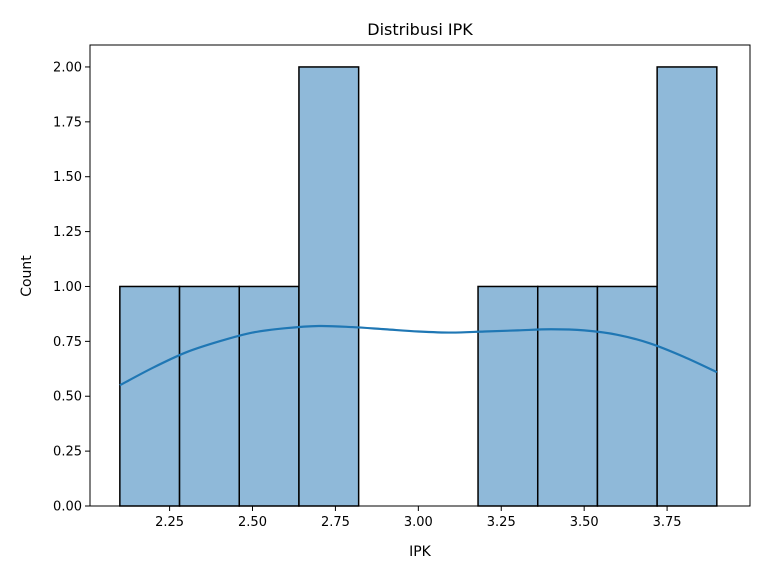 The image size is (768, 576). I want to click on y-axis: 0.00 0.25 0.50 0.75 1.00 1.25 1.50 1.75 2.00, so click(71, 287).